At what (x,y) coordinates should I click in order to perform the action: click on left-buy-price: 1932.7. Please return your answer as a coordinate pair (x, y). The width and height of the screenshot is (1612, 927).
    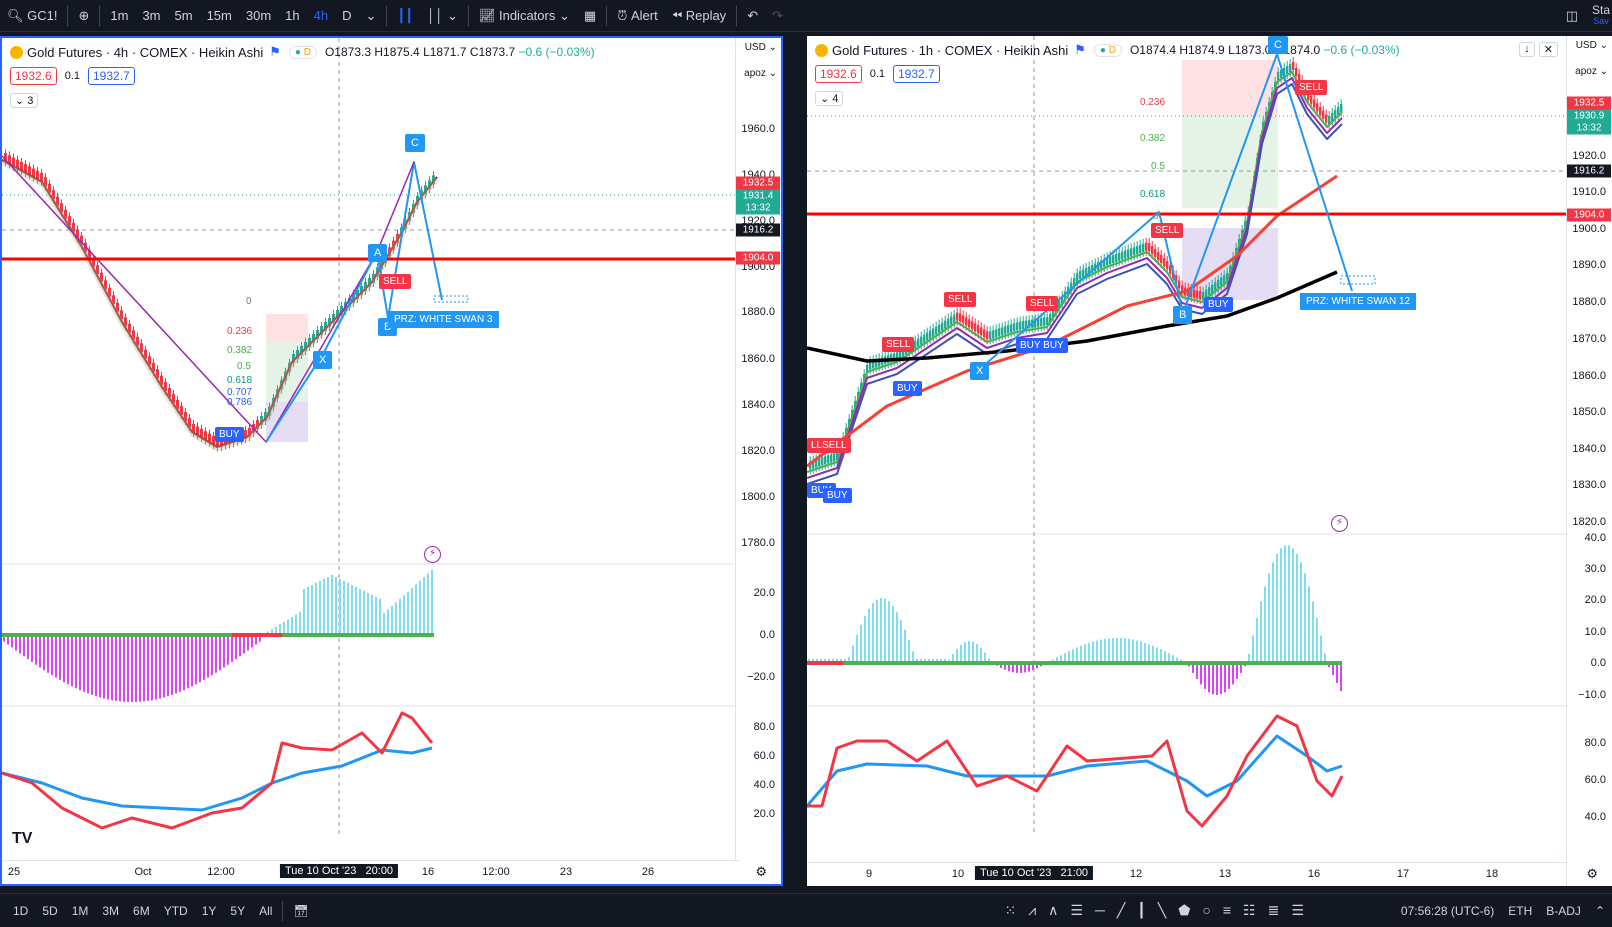
    Looking at the image, I should click on (111, 76).